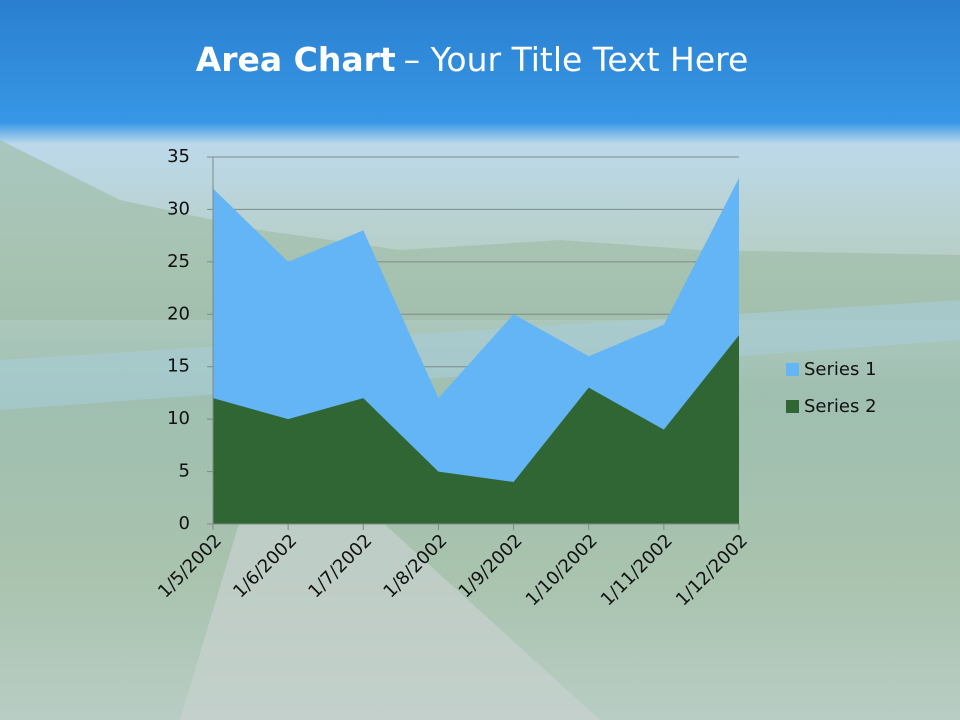  What do you see at coordinates (295, 59) in the screenshot?
I see `title-bold: Area Chart` at bounding box center [295, 59].